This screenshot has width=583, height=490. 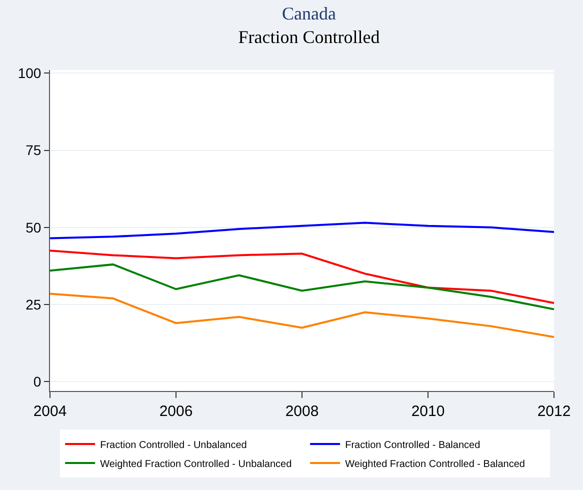 What do you see at coordinates (412, 445) in the screenshot?
I see `legend-label: Fraction Controlled - Balanced` at bounding box center [412, 445].